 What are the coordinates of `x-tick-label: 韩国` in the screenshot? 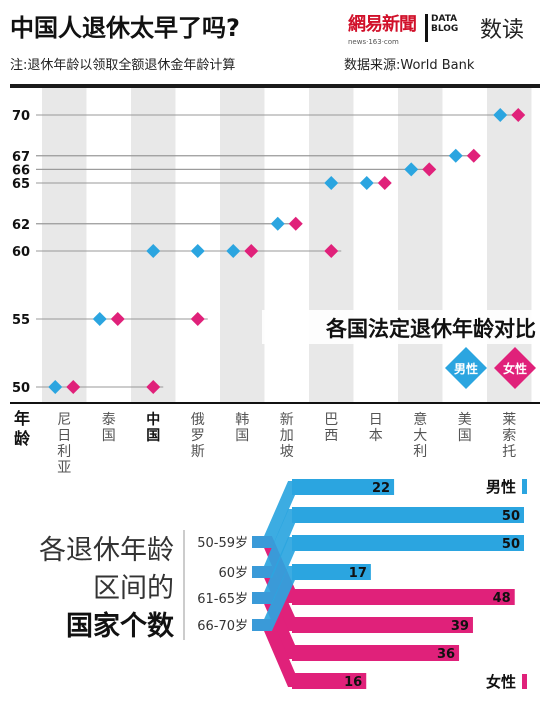 It's located at (242, 428).